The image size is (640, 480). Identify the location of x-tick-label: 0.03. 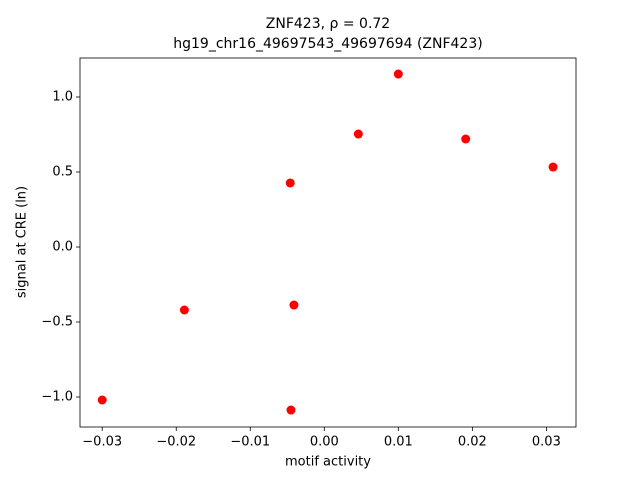
(546, 442).